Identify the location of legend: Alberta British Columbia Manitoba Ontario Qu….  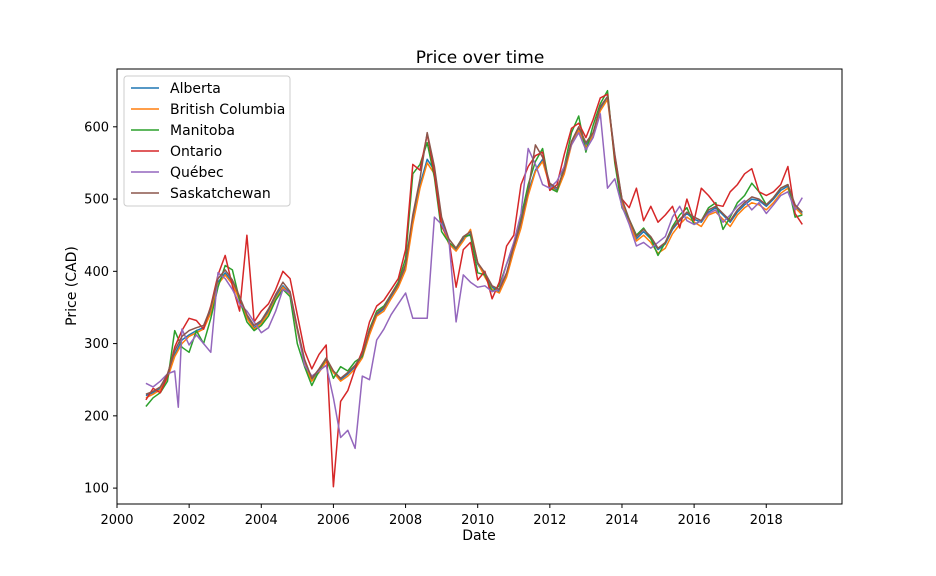
(207, 141).